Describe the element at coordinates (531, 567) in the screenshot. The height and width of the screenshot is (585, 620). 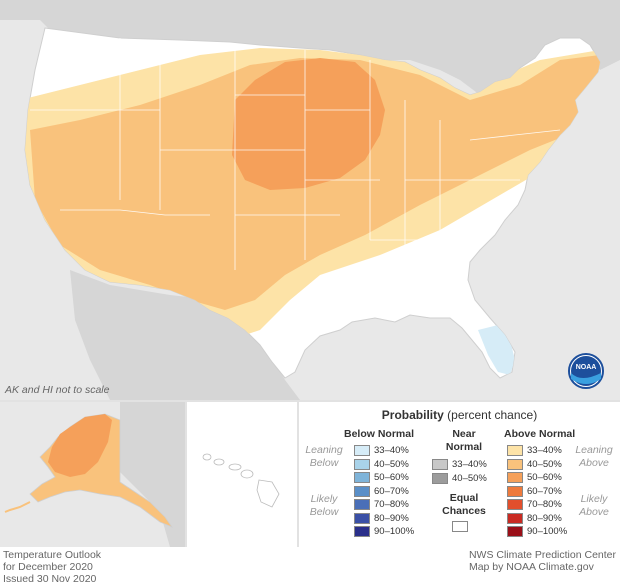
I see `credit-climate-gov: Map by NOAA Climate.gov` at that location.